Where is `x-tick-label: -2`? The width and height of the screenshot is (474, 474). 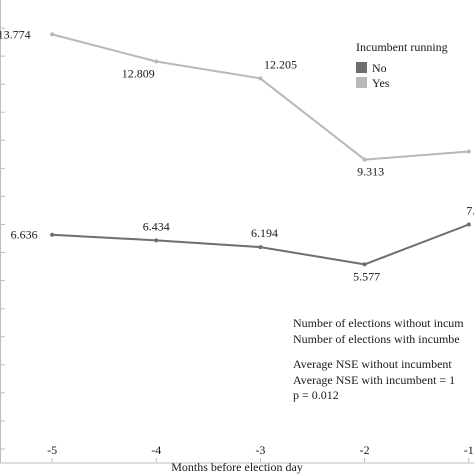 x-tick-label: -2 is located at coordinates (365, 450).